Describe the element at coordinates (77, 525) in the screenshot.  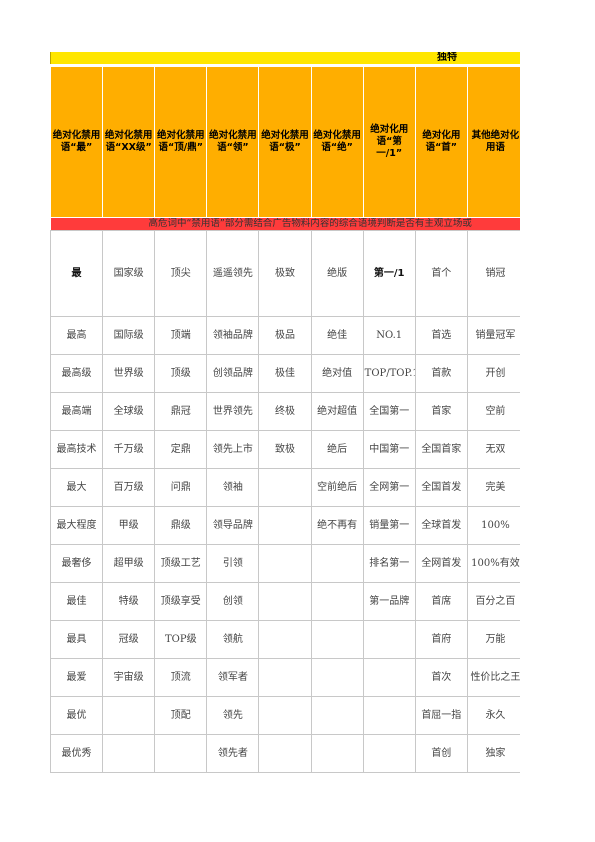
I see `table-cell: 最大程度` at that location.